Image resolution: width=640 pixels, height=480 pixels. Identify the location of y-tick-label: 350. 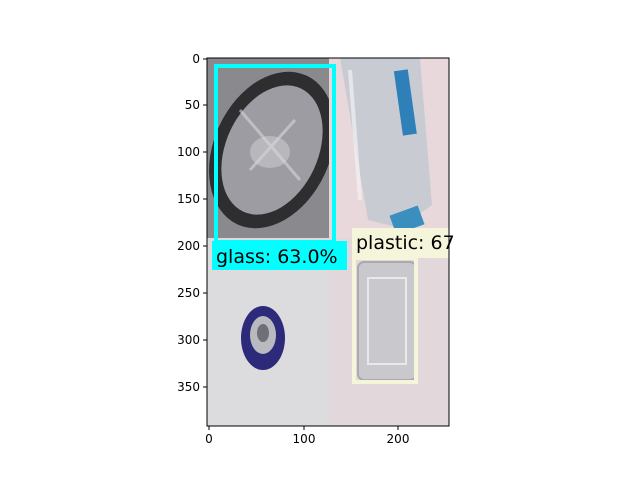
(188, 387).